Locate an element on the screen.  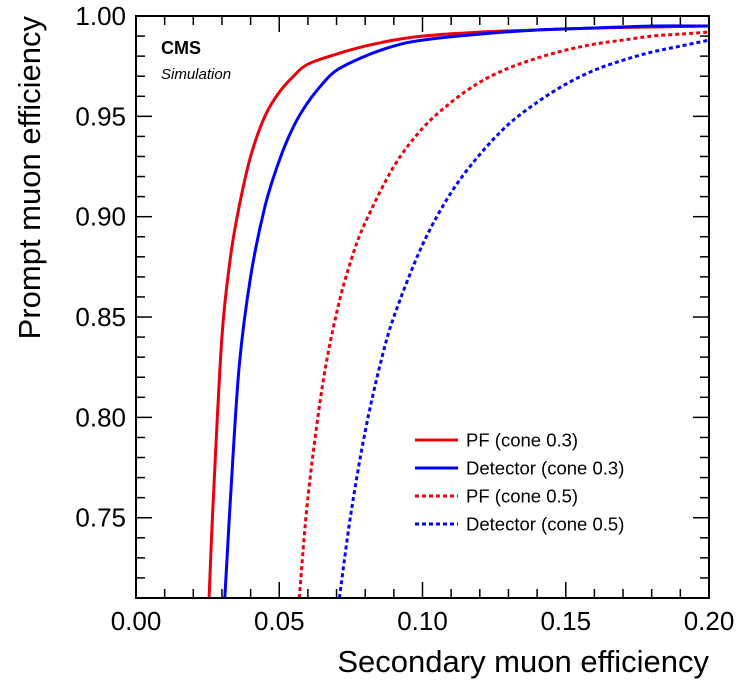
x-tick-label: 0.05 is located at coordinates (279, 621).